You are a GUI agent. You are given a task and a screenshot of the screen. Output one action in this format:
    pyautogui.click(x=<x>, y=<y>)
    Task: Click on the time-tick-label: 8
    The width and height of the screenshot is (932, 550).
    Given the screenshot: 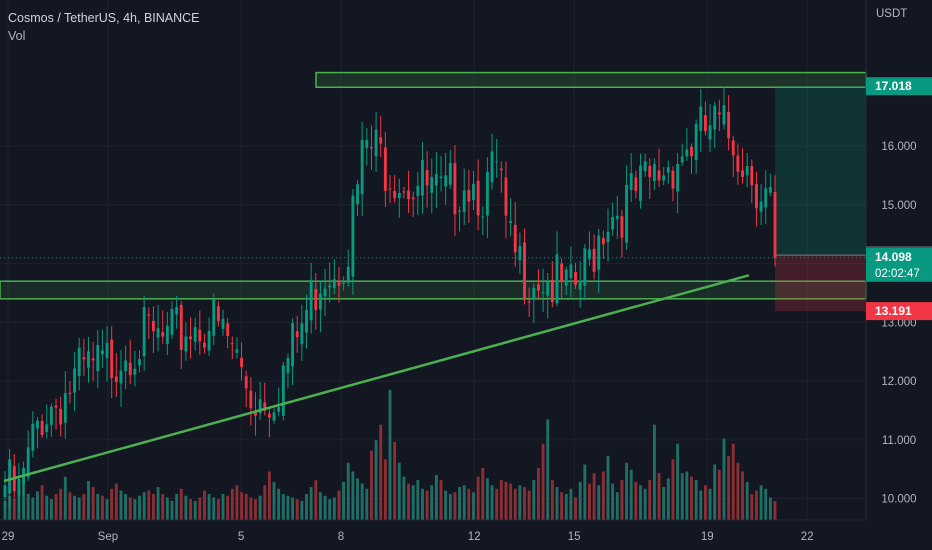 What is the action you would take?
    pyautogui.click(x=341, y=537)
    